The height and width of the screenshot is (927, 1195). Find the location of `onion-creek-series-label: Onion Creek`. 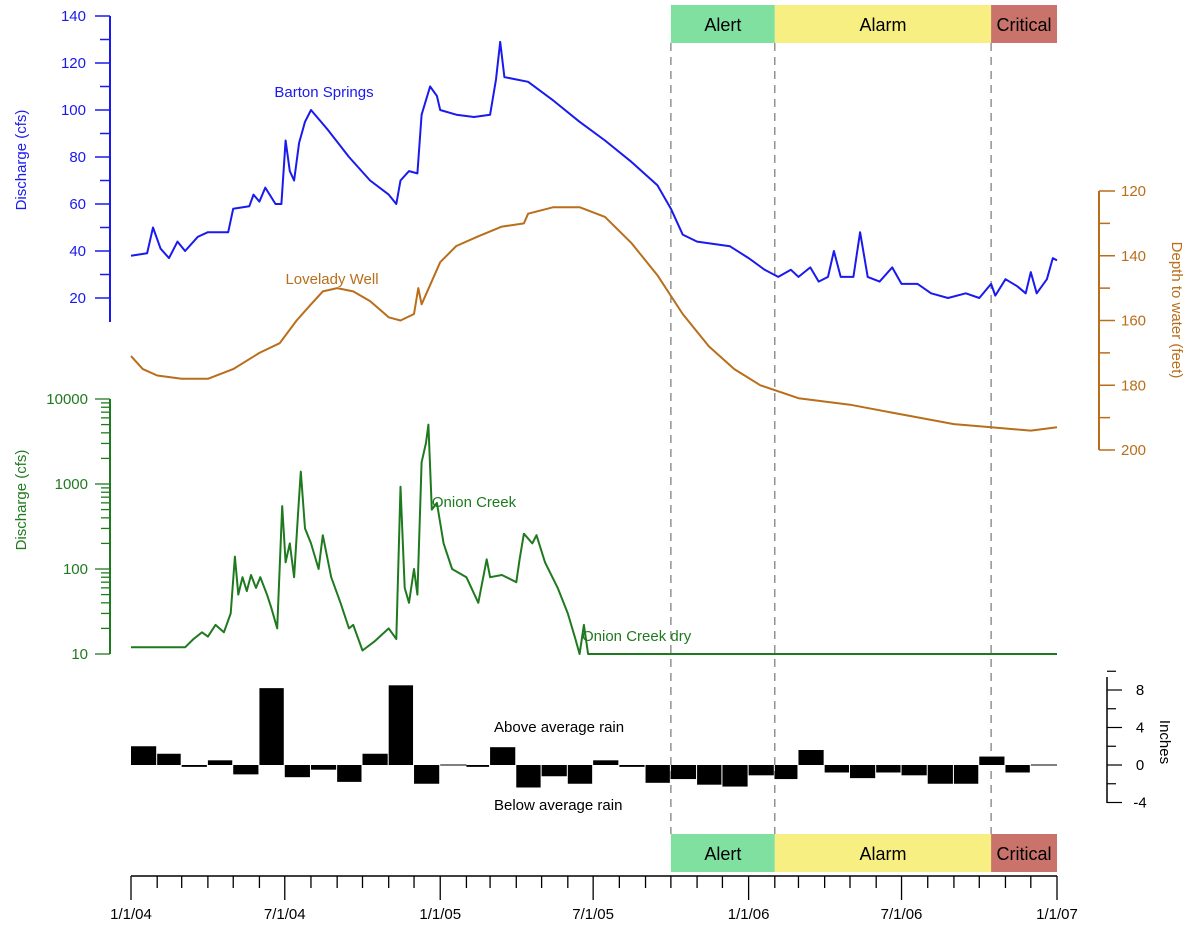

onion-creek-series-label: Onion Creek is located at coordinates (474, 502).